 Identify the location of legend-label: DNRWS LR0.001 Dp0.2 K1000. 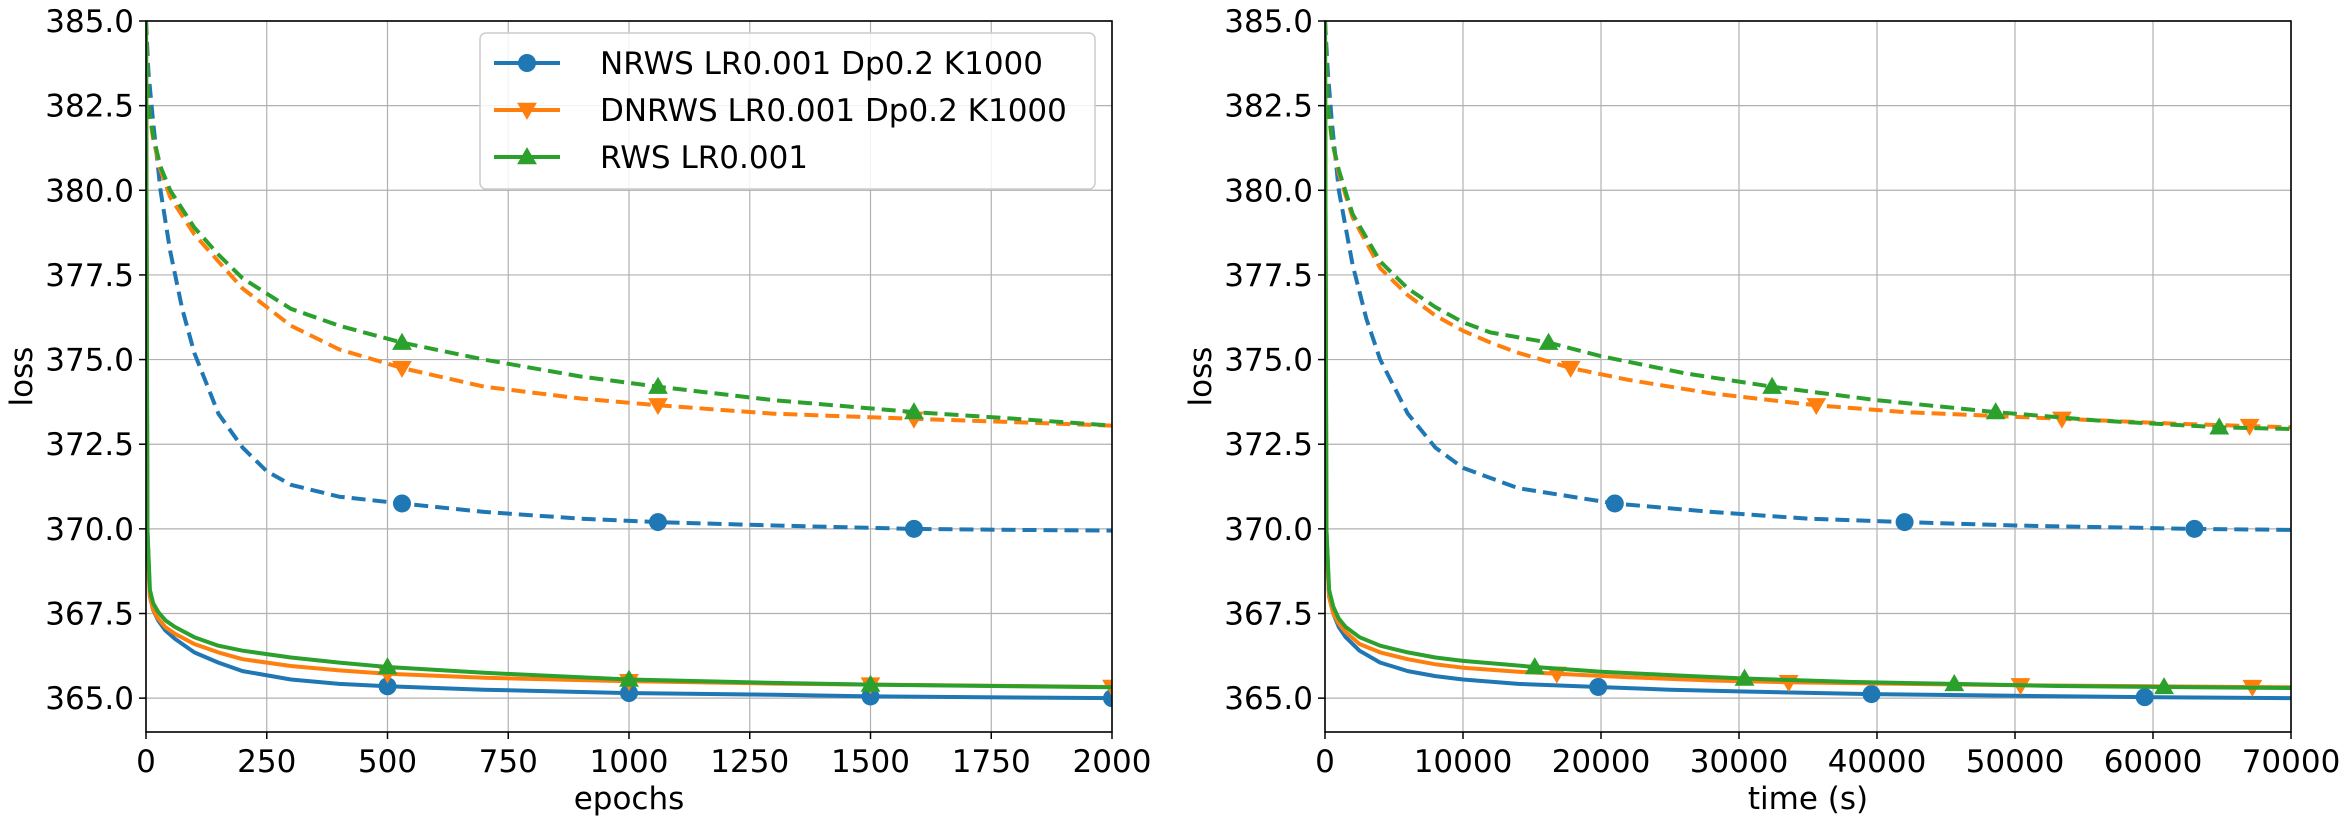
(833, 111).